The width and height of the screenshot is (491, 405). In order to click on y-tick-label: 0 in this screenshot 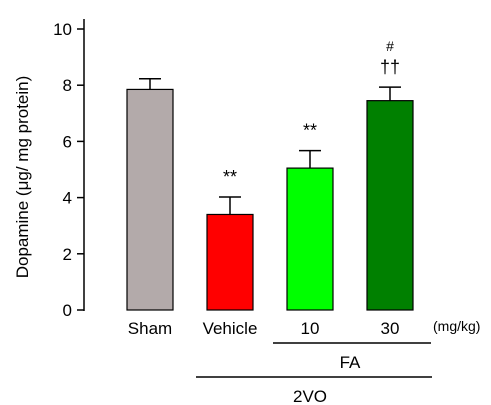, I will do `click(67, 310)`.